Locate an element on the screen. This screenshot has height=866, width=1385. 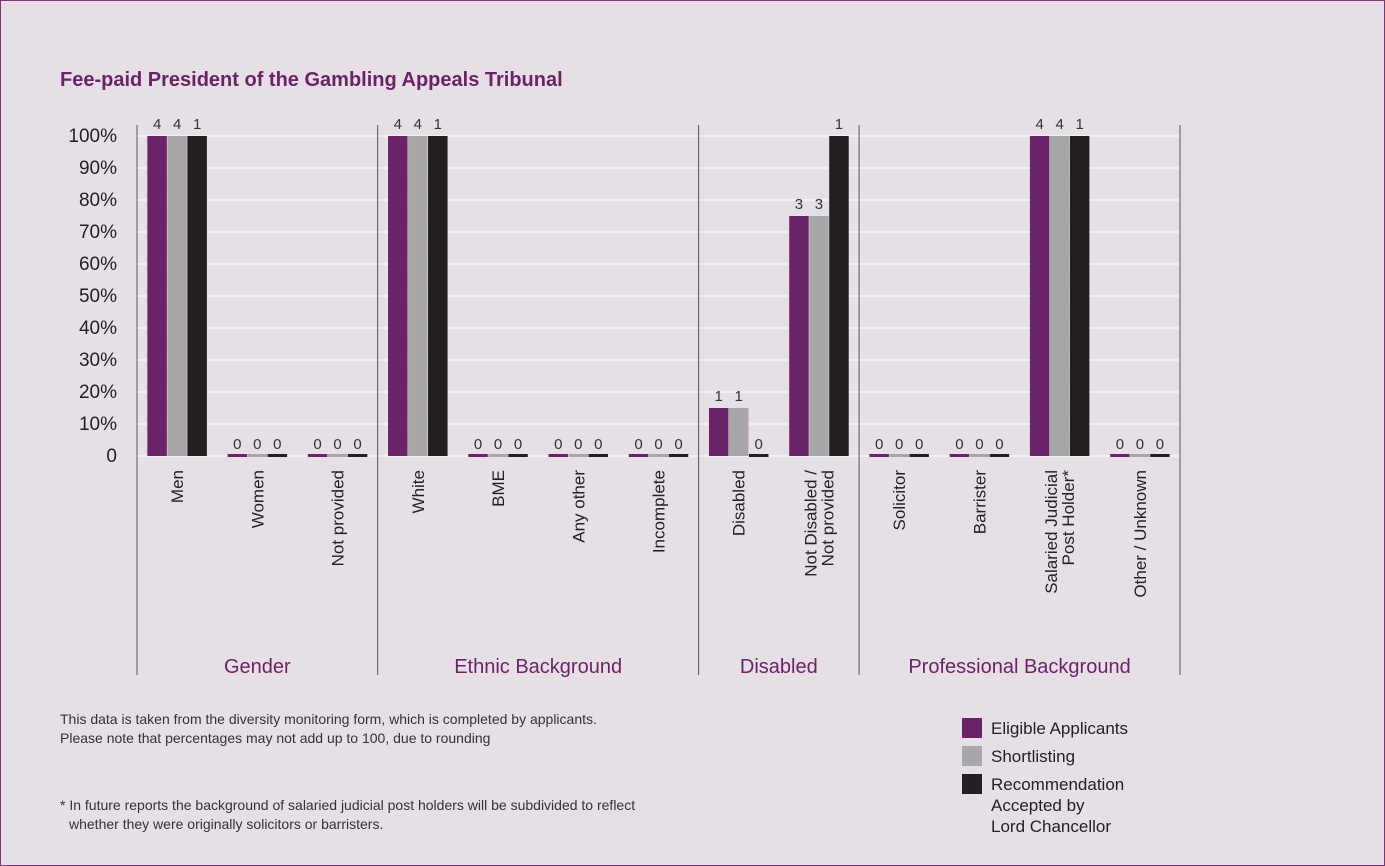
x-tick-label: Not provided is located at coordinates (338, 518).